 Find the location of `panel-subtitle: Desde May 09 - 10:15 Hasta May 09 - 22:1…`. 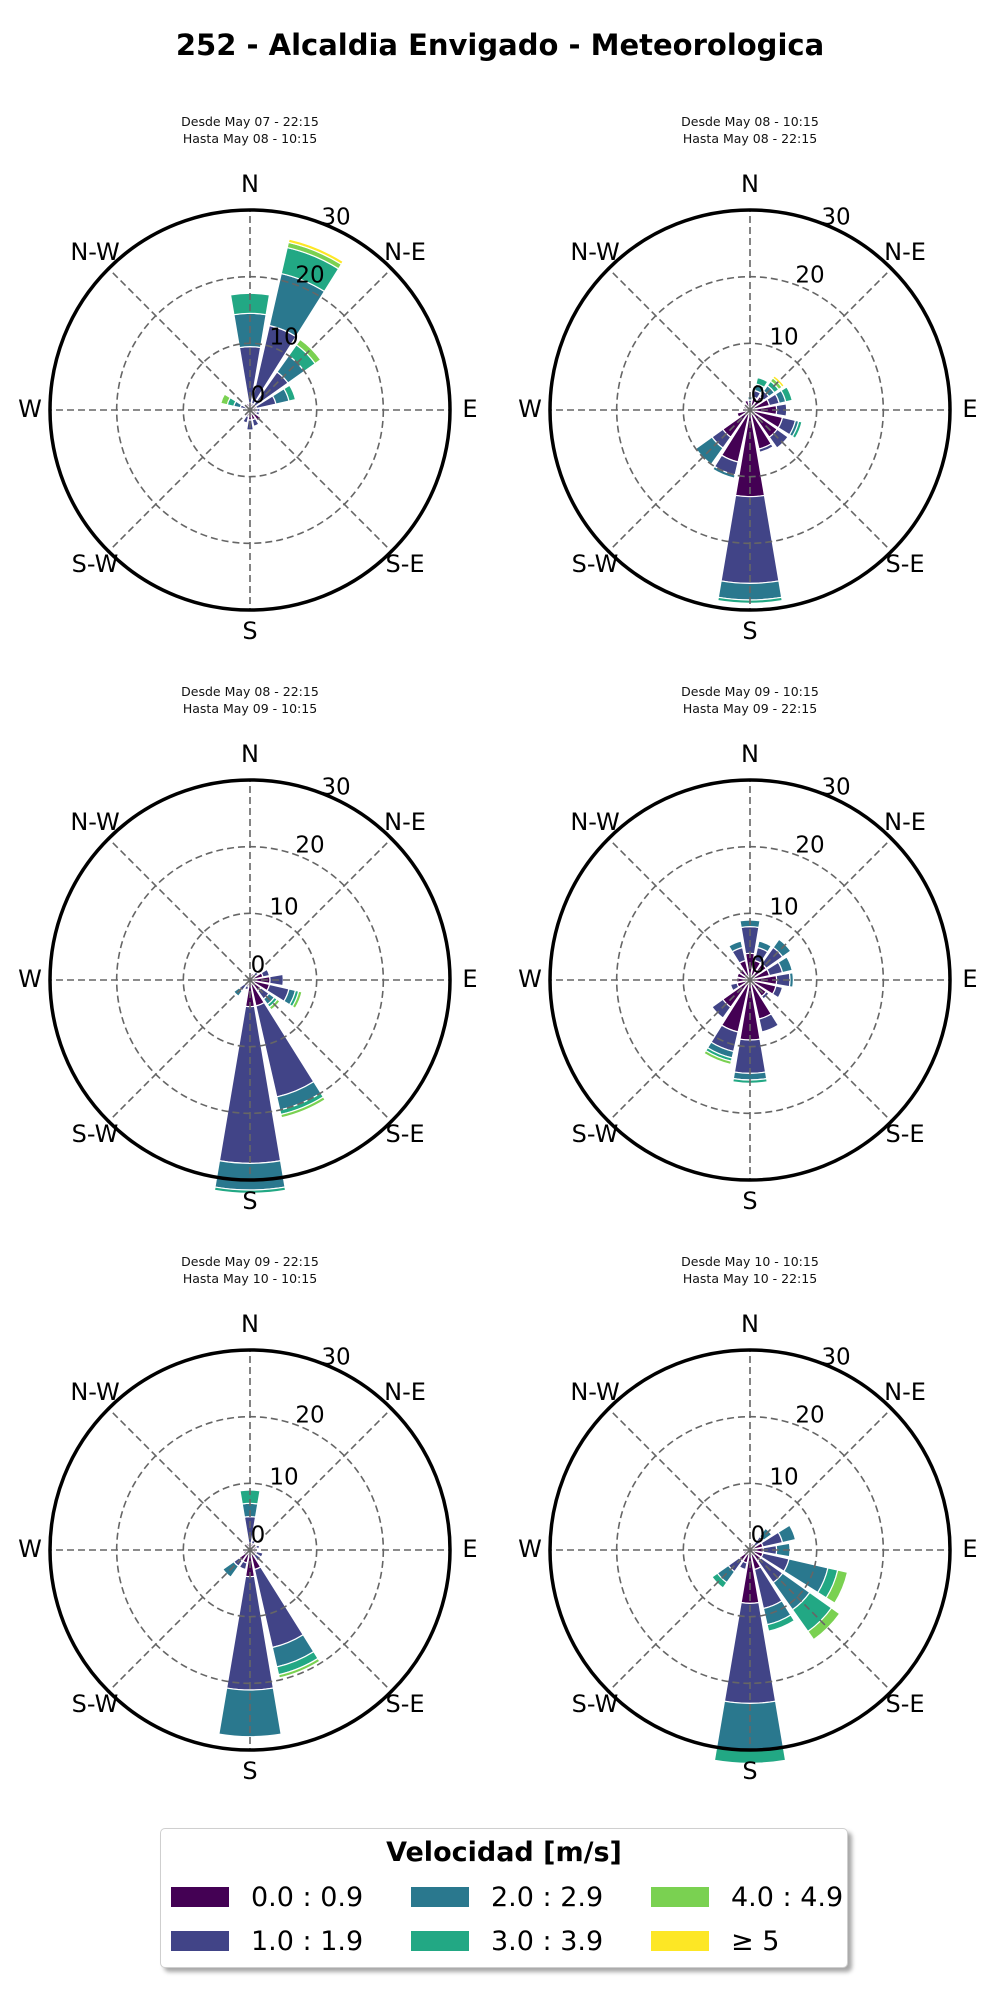

panel-subtitle: Desde May 09 - 10:15 Hasta May 09 - 22:1… is located at coordinates (750, 700).